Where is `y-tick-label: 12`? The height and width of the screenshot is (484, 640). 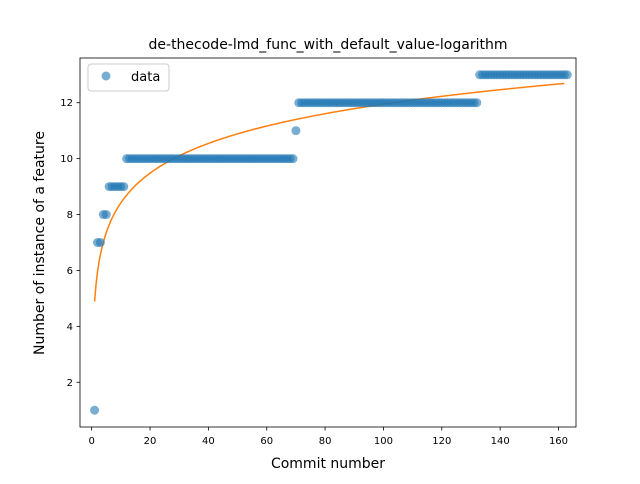
y-tick-label: 12 is located at coordinates (66, 103).